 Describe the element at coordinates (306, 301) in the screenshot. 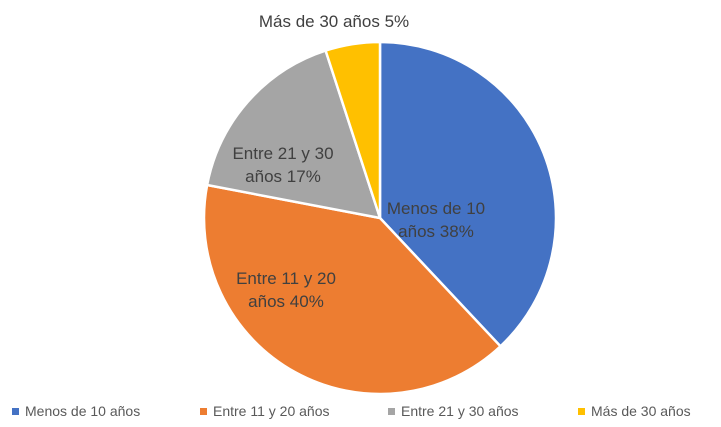

I see `label-value: 40%` at that location.